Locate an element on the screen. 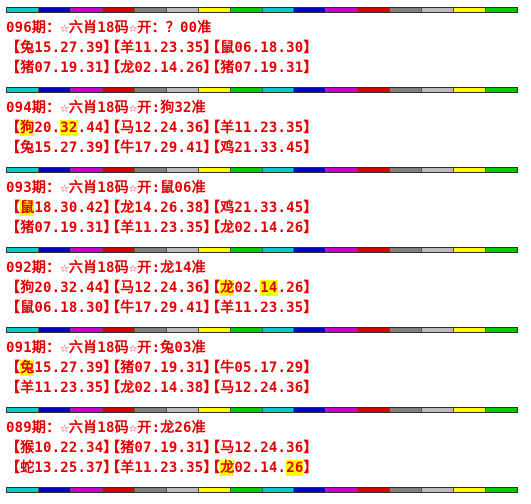 The height and width of the screenshot is (504, 531). group-text: 15.27.39】 is located at coordinates (76, 368).